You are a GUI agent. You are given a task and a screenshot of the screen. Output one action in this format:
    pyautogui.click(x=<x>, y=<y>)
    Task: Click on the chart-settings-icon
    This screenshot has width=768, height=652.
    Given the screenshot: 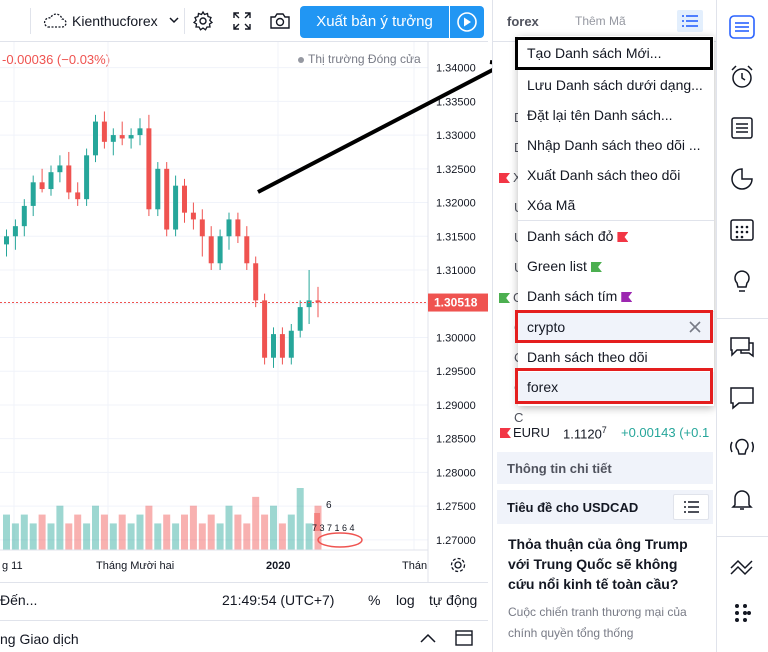 What is the action you would take?
    pyautogui.click(x=458, y=565)
    